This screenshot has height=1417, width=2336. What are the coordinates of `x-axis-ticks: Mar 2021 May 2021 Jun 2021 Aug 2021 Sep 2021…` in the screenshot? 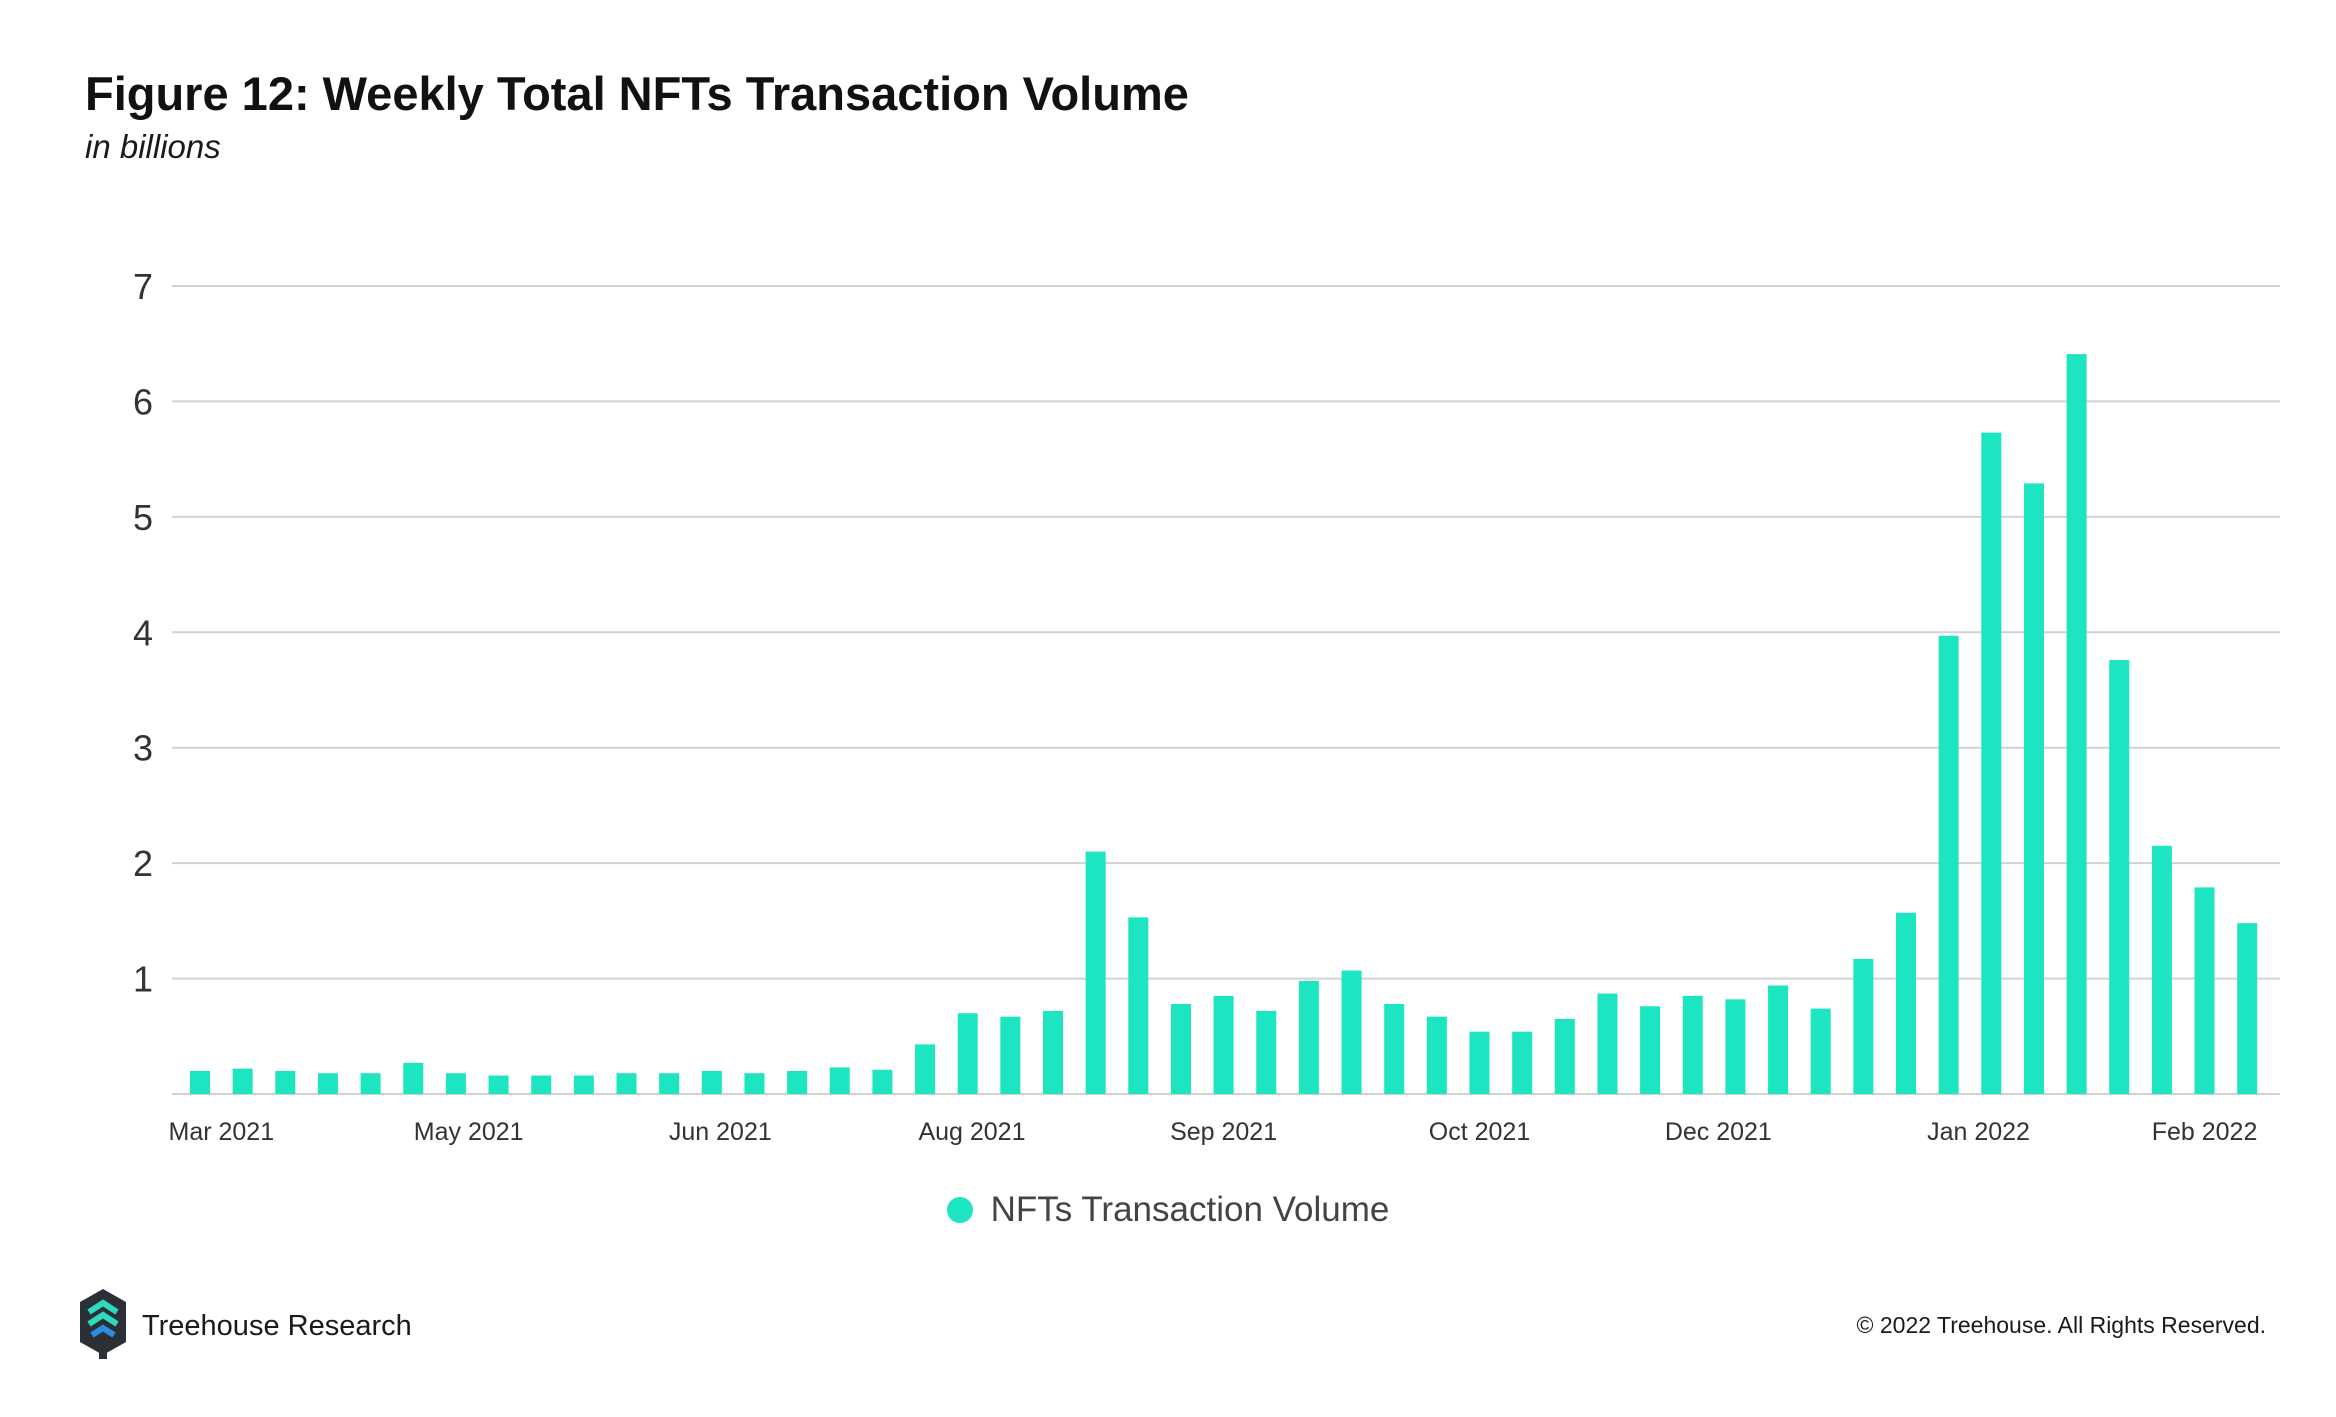 It's located at (1213, 1132).